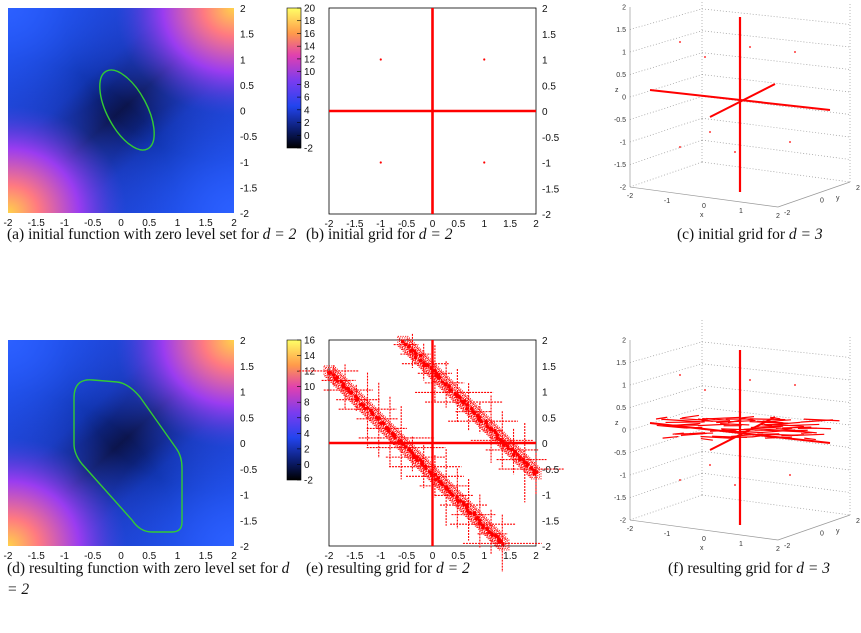 The height and width of the screenshot is (633, 861). Describe the element at coordinates (308, 481) in the screenshot. I see `colorbar-tick-label: -2` at that location.